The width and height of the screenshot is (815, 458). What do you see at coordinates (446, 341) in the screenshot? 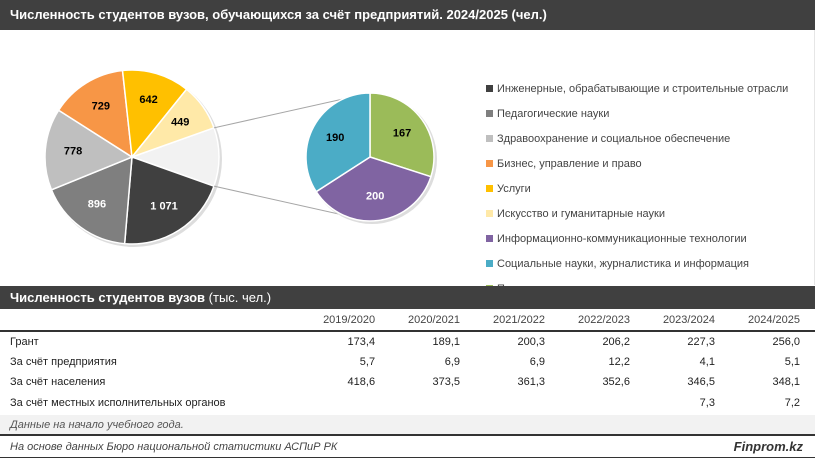
I see `table-cell: 189,1` at bounding box center [446, 341].